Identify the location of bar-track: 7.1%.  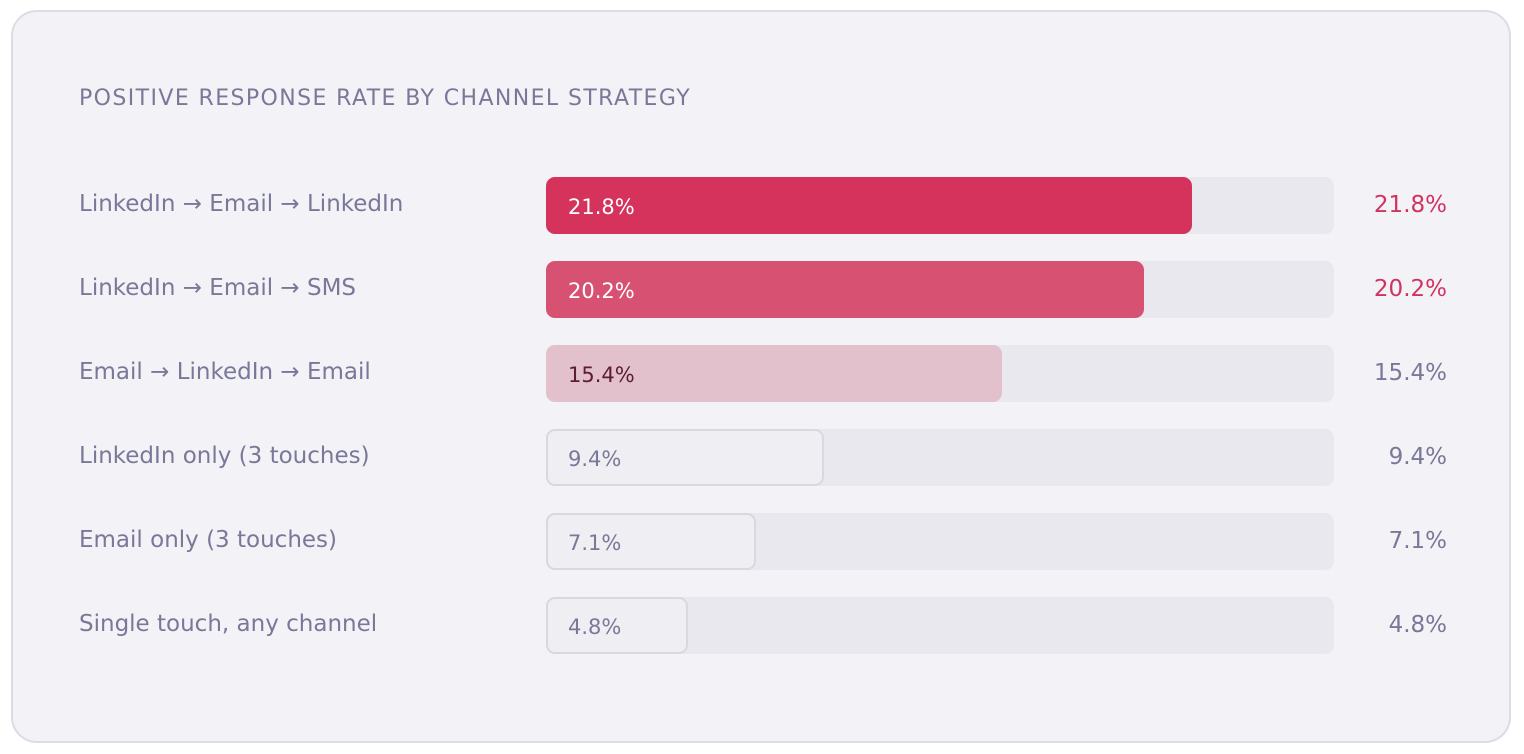
(940, 541).